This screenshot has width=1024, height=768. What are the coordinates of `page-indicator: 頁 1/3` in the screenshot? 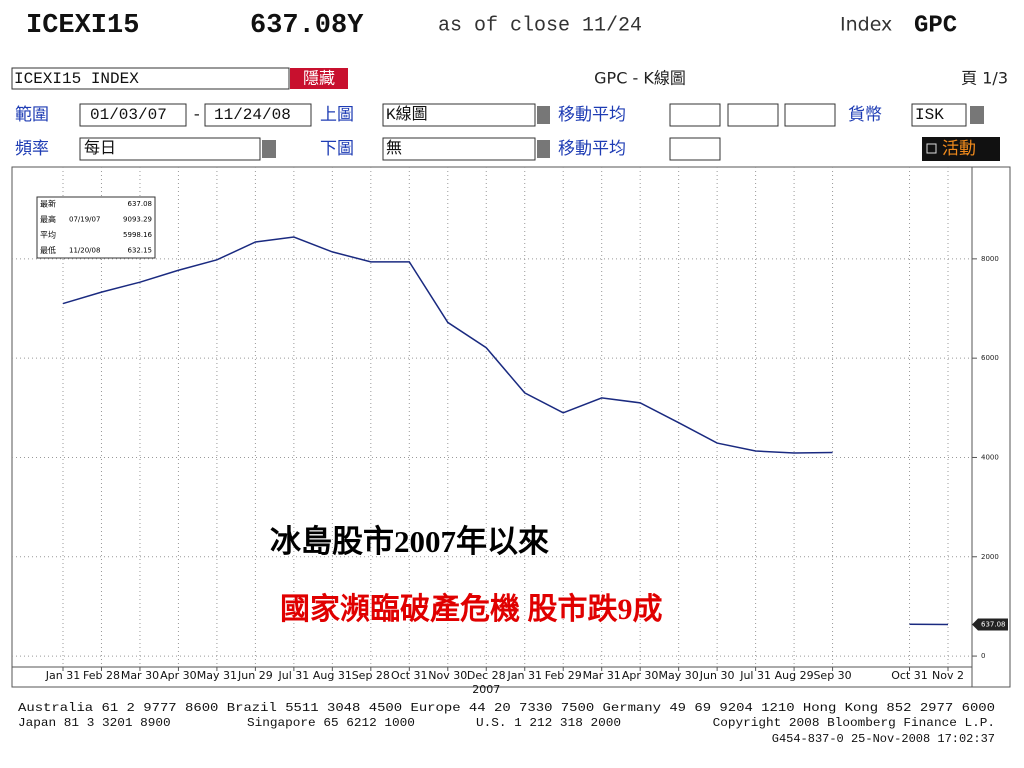 It's located at (984, 78).